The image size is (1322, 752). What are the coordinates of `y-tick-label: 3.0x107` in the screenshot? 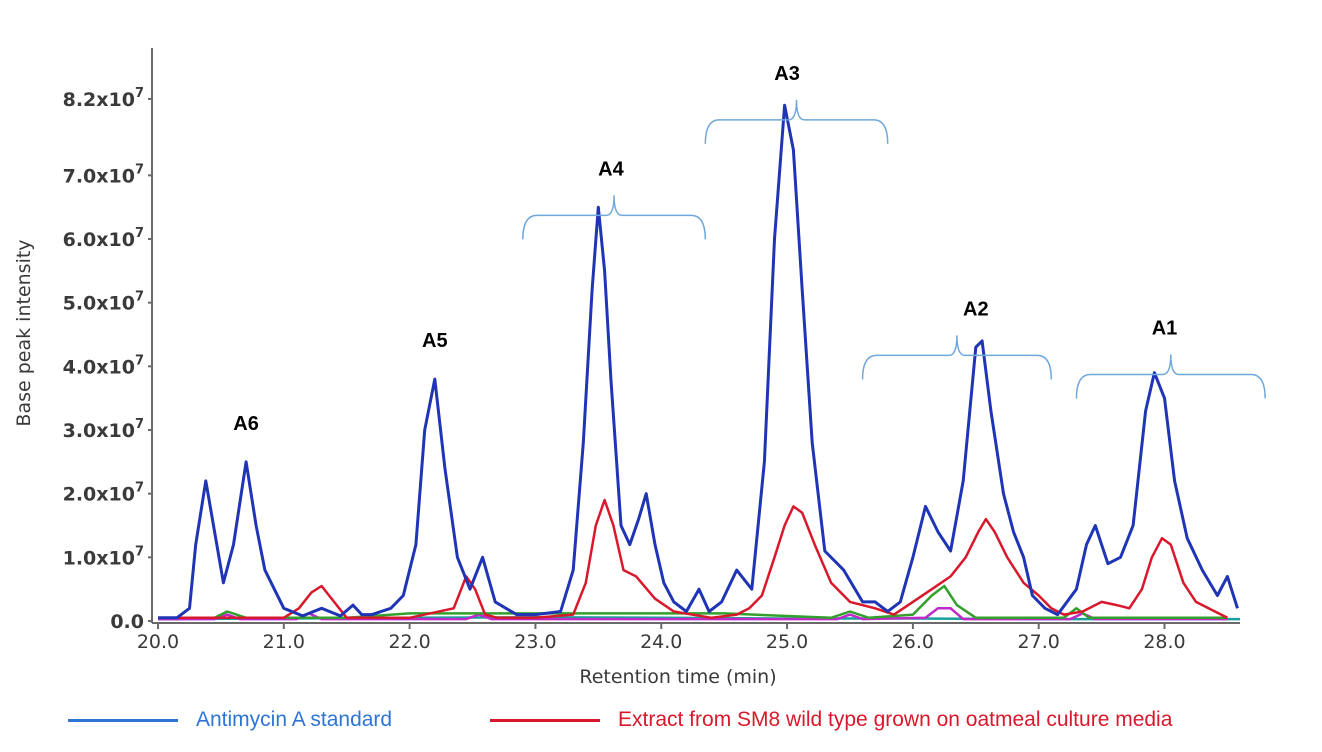 It's located at (103, 429).